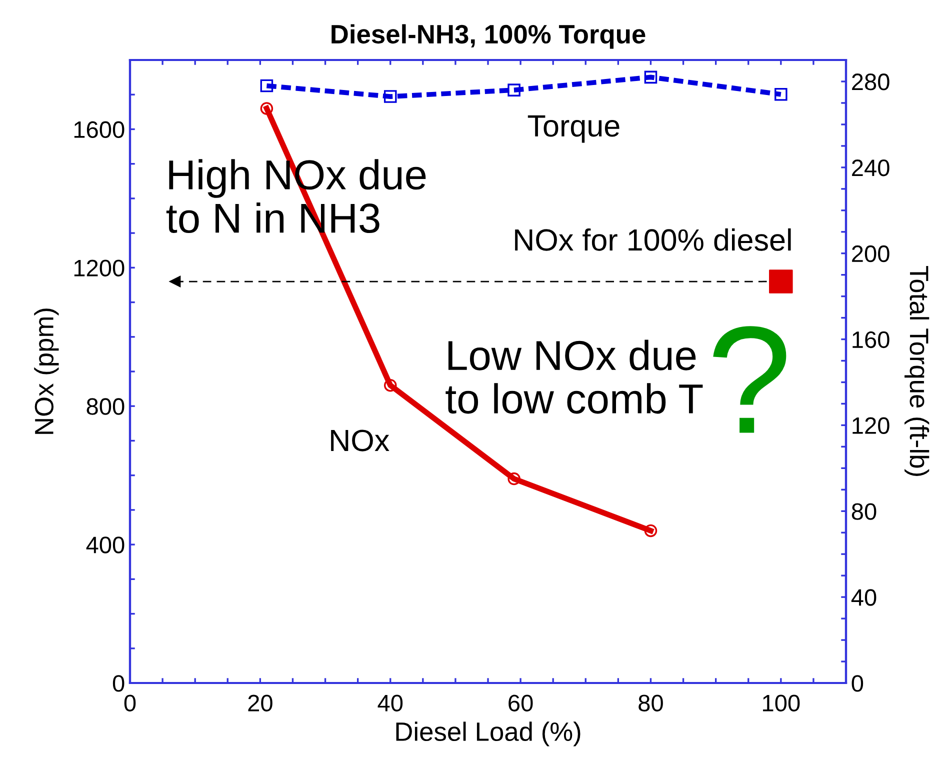 The height and width of the screenshot is (761, 946). Describe the element at coordinates (99, 129) in the screenshot. I see `y-tick-label: 1600` at that location.